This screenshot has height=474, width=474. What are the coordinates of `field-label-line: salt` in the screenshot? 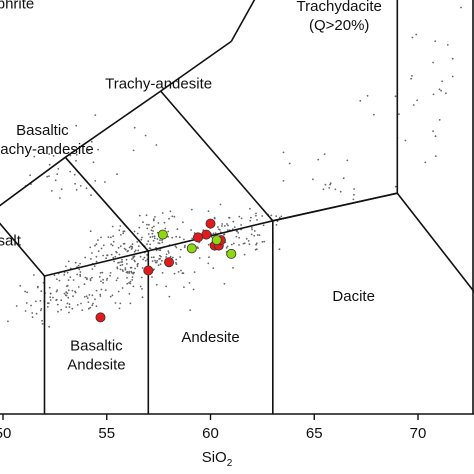 It's located at (11, 241).